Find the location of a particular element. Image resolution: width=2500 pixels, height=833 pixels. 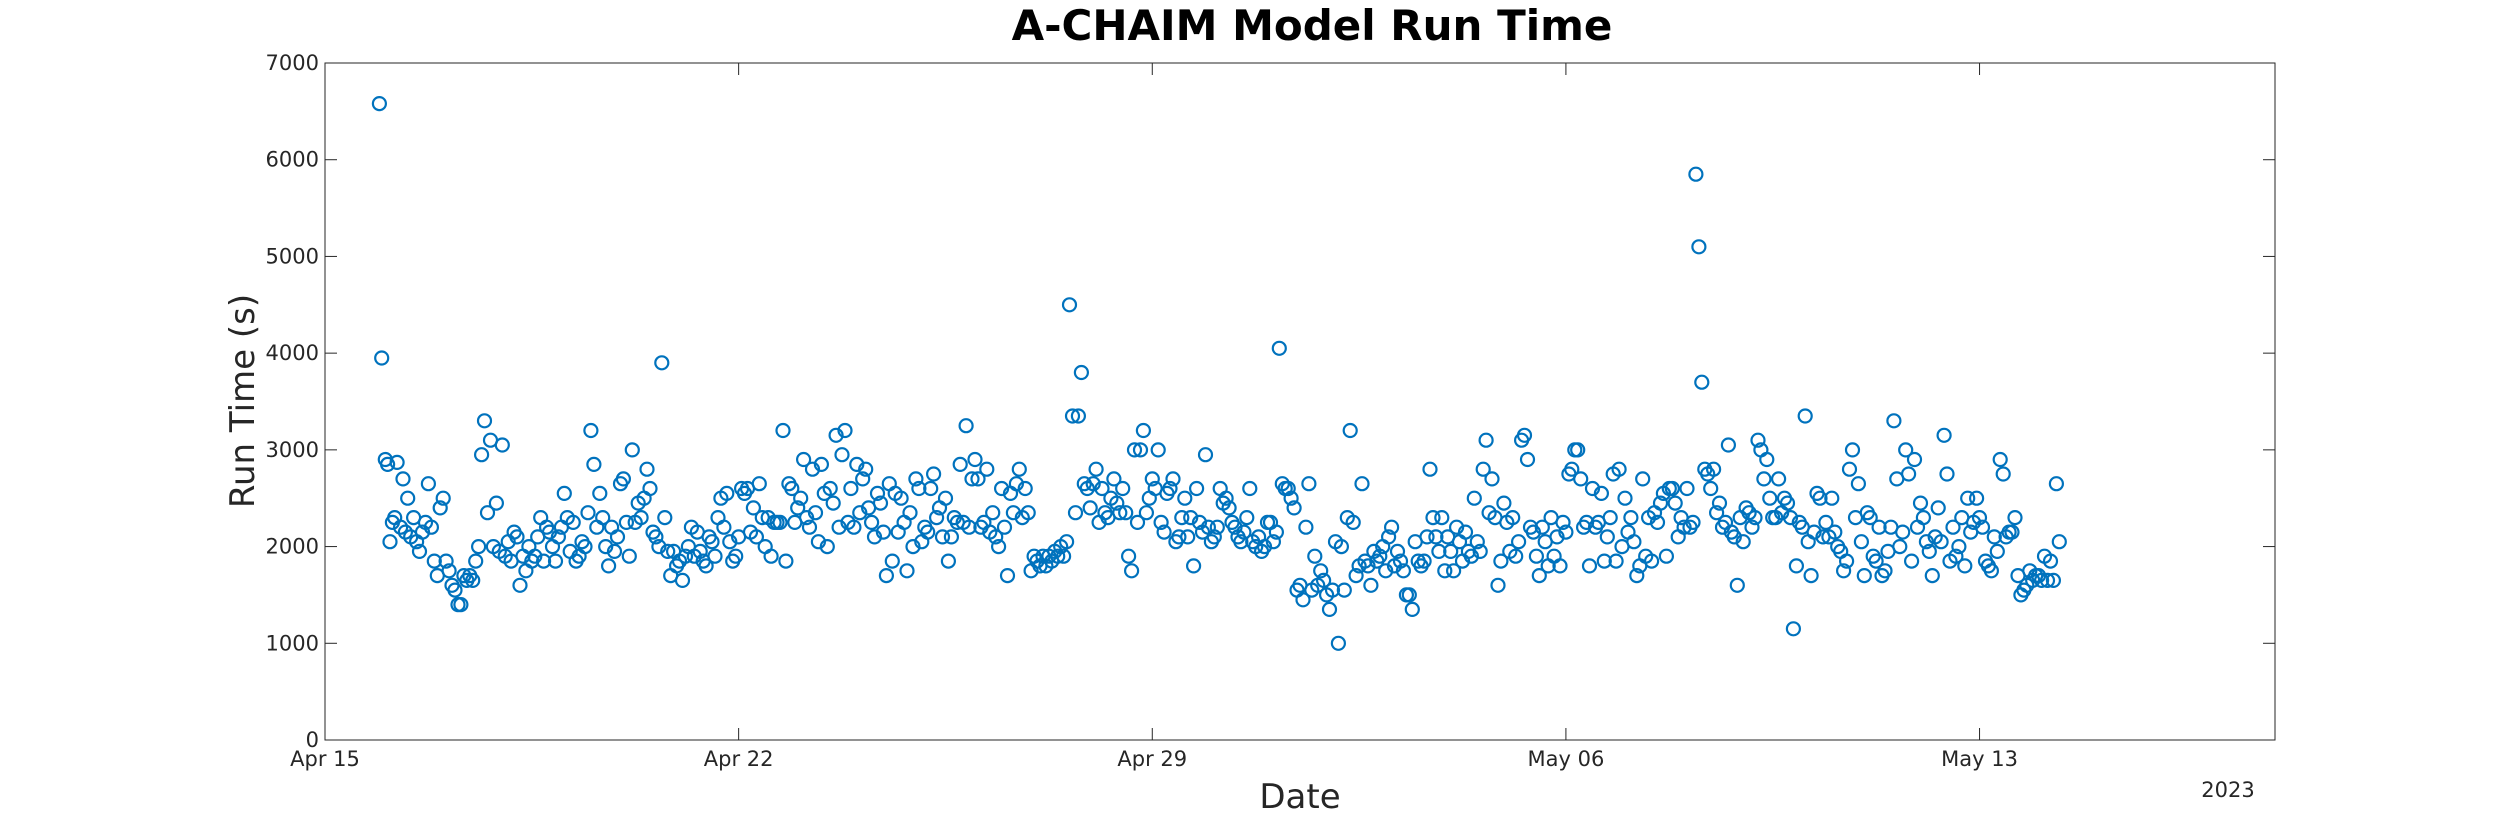

year-label: 2023 is located at coordinates (2227, 790).